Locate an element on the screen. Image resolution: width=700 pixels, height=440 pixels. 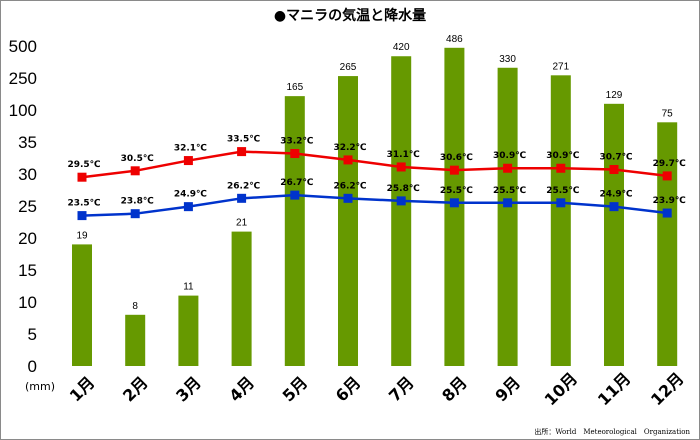
precipitation-bar-label: 330 is located at coordinates (507, 59).